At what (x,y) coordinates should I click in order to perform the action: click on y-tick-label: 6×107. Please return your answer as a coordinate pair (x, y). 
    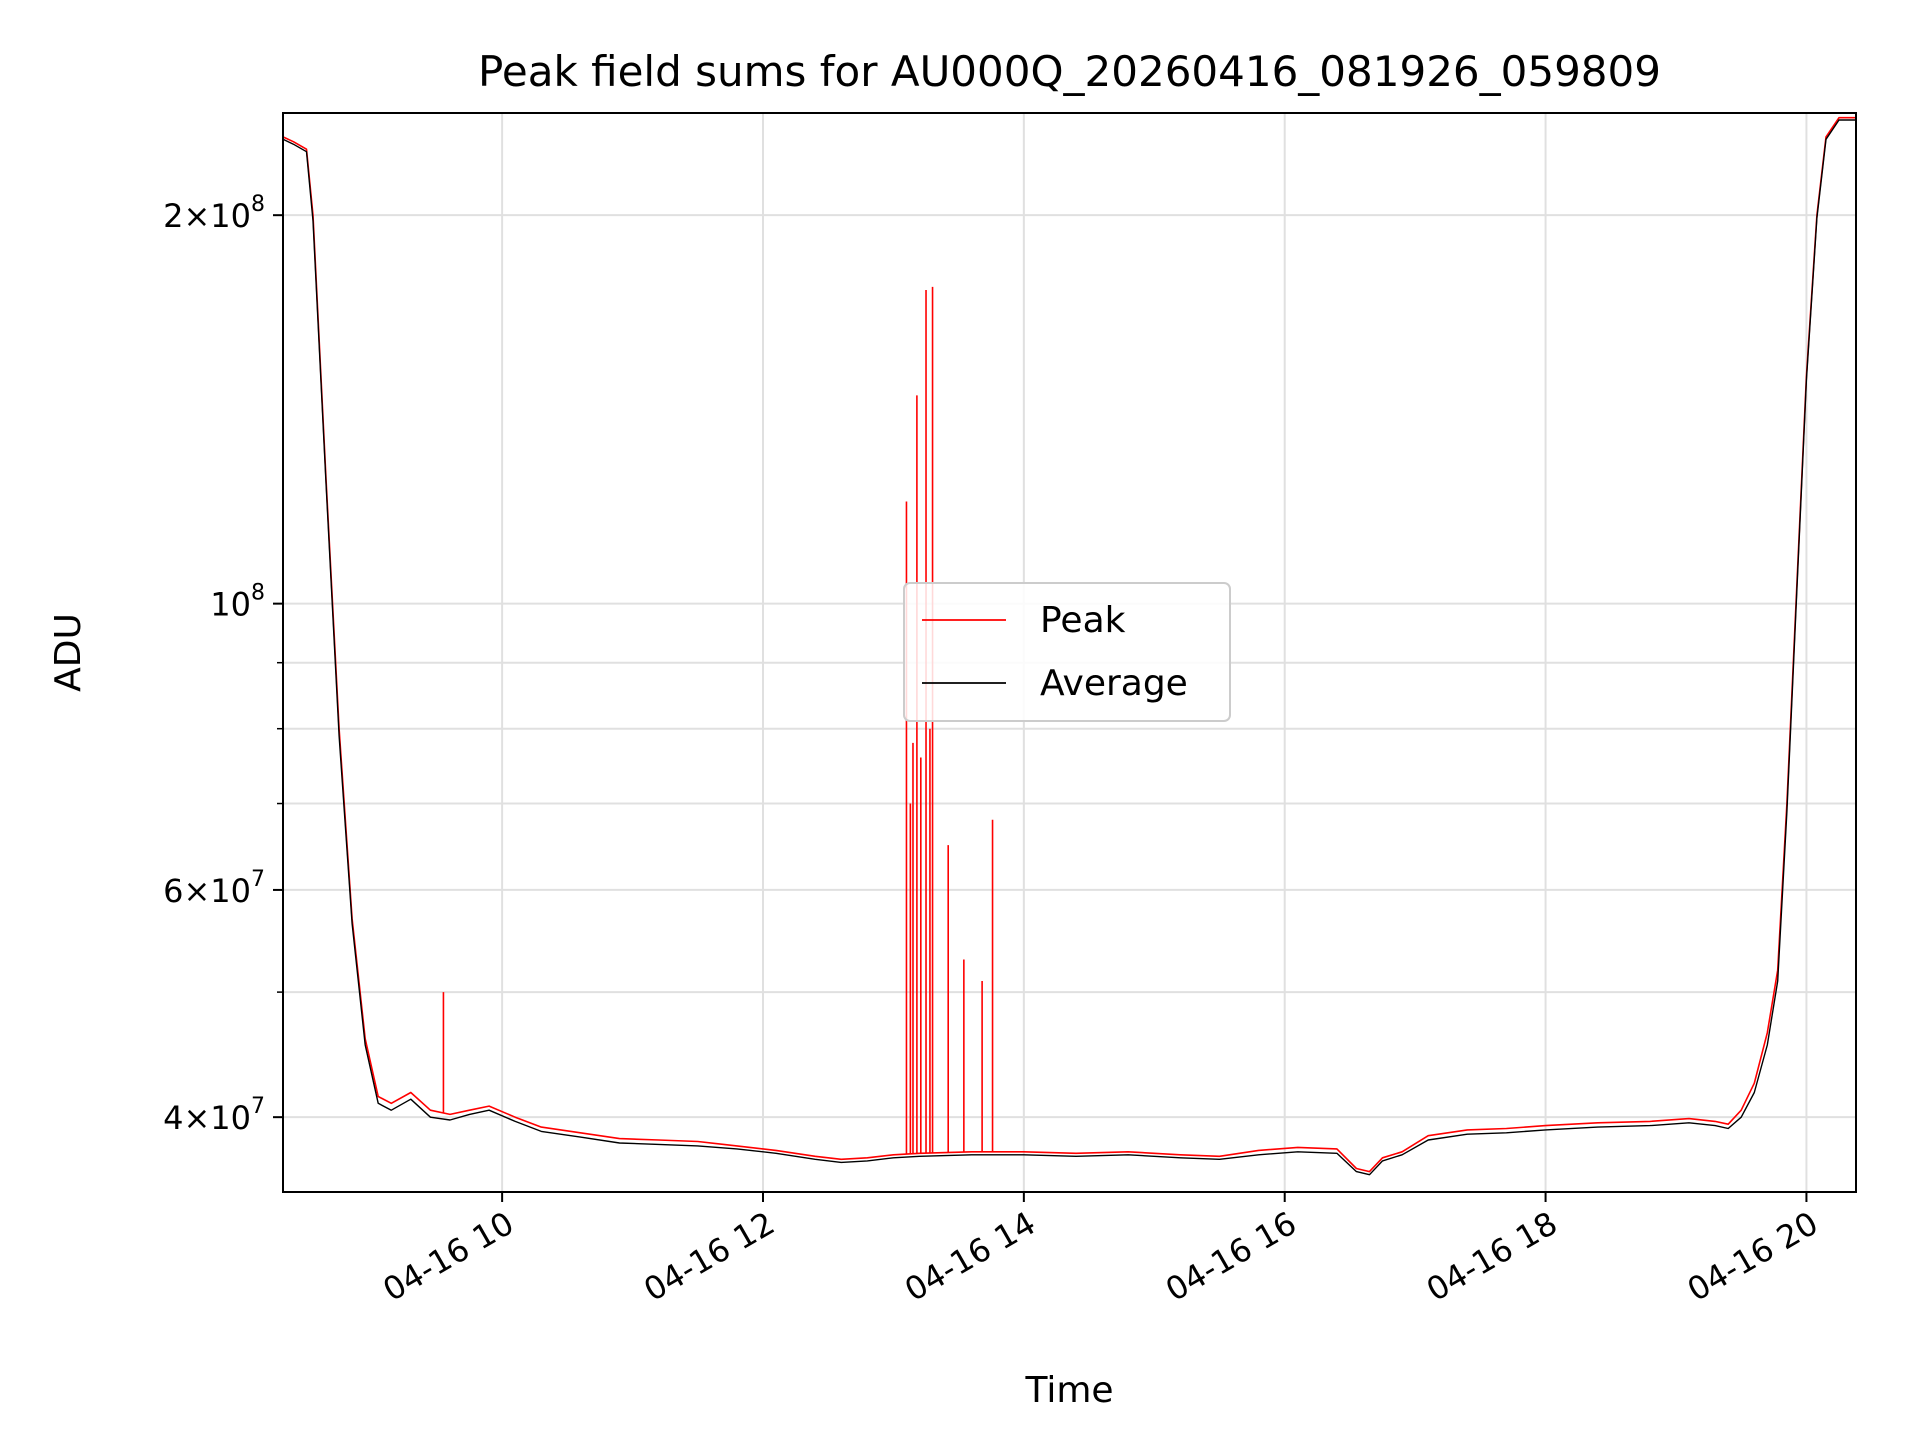
    Looking at the image, I should click on (214, 888).